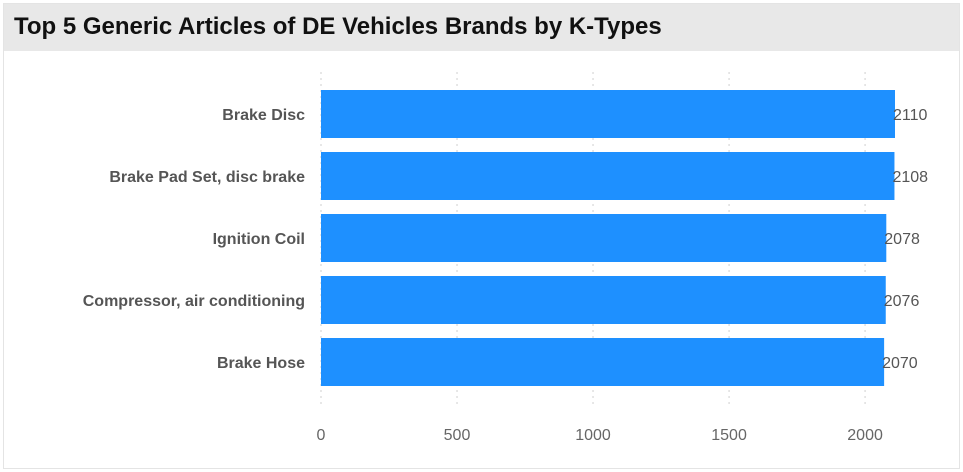 The width and height of the screenshot is (963, 472). Describe the element at coordinates (261, 363) in the screenshot. I see `category-label: Brake Hose` at that location.